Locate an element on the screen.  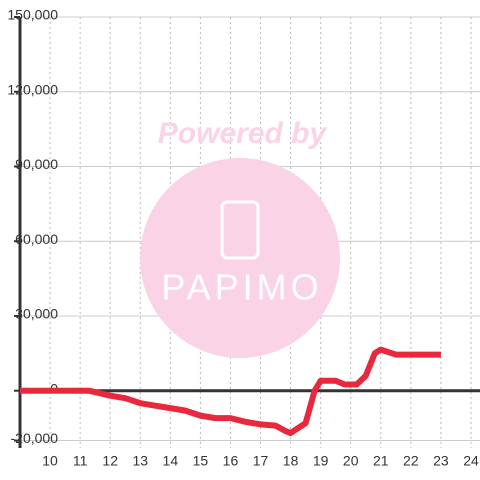
x-tick-label: 15 is located at coordinates (201, 461).